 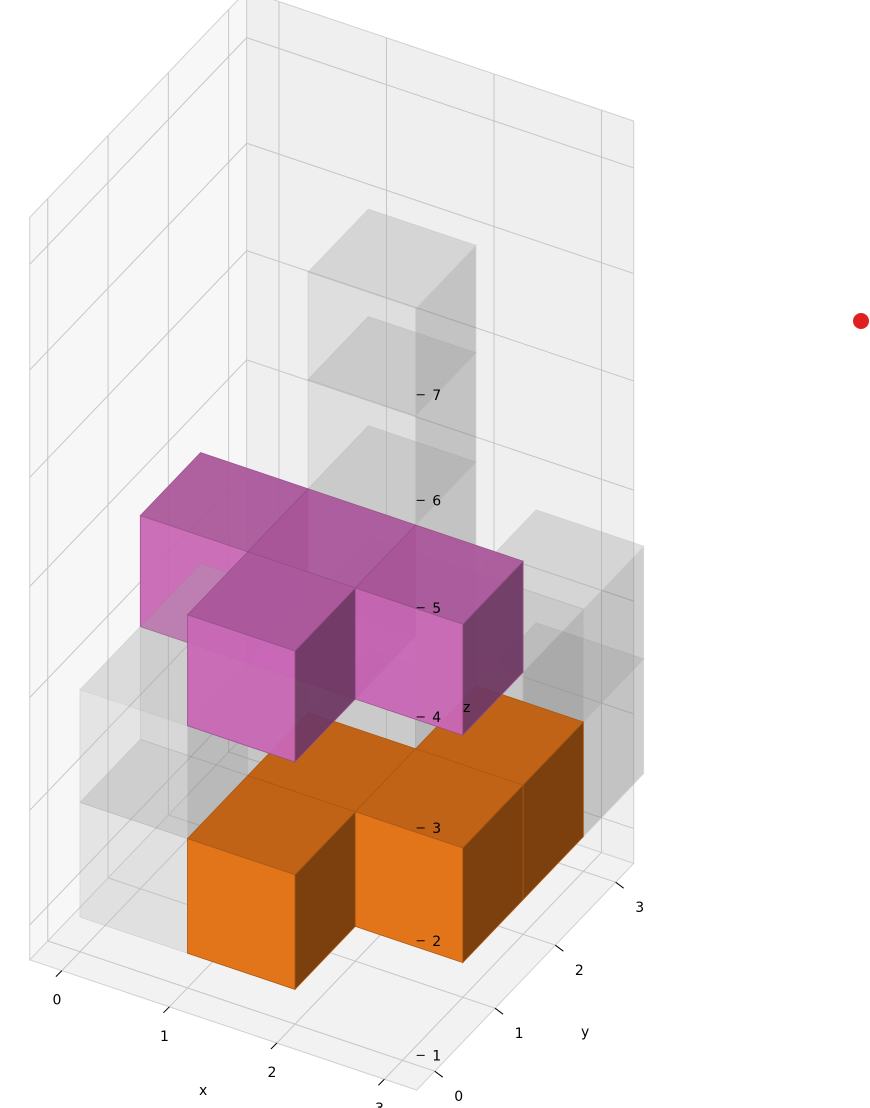 What do you see at coordinates (436, 609) in the screenshot?
I see `z-tick-label: 5` at bounding box center [436, 609].